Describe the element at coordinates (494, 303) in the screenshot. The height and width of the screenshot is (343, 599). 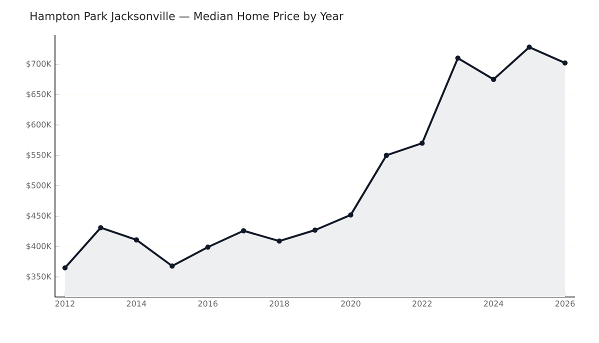
I see `x-tick-label: 2024` at that location.